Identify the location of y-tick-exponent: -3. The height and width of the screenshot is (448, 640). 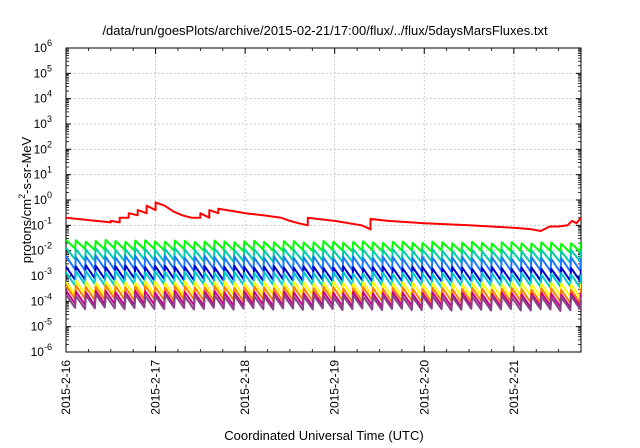
(48, 271).